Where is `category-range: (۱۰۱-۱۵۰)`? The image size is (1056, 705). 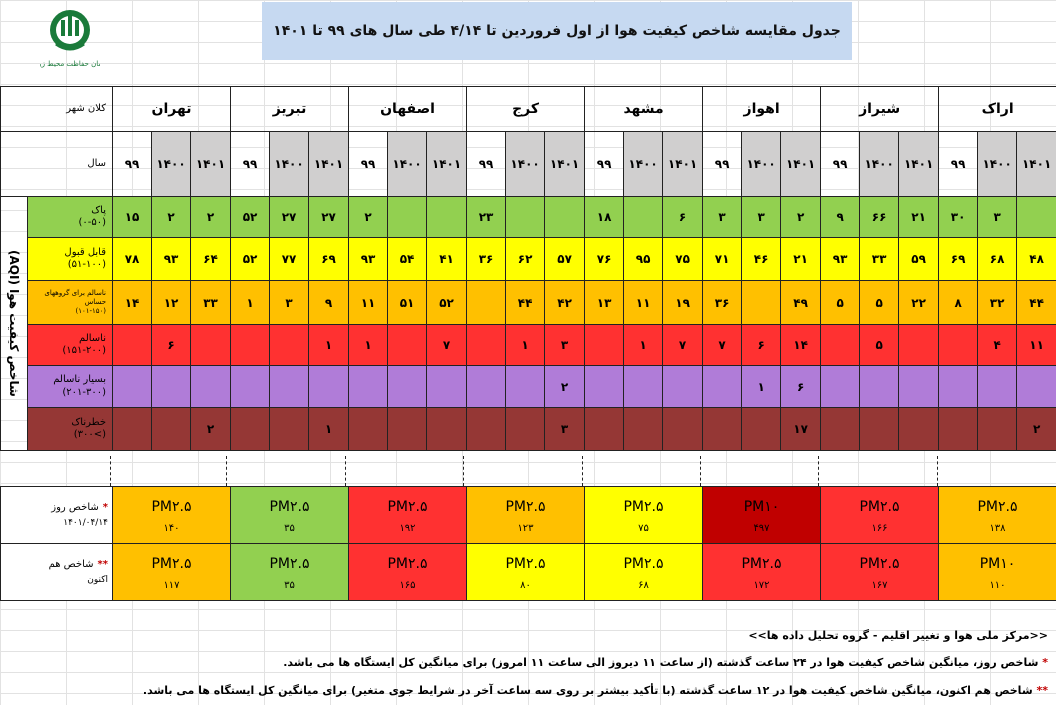 category-range: (۱۰۱-۱۵۰) is located at coordinates (91, 310).